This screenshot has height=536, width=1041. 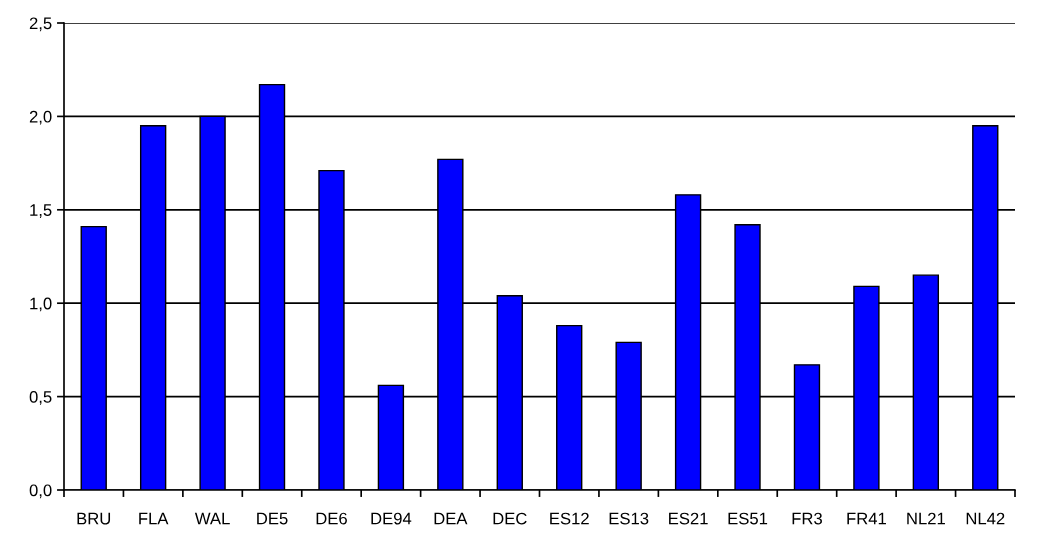 What do you see at coordinates (41, 304) in the screenshot?
I see `y-tick-label: 1,0` at bounding box center [41, 304].